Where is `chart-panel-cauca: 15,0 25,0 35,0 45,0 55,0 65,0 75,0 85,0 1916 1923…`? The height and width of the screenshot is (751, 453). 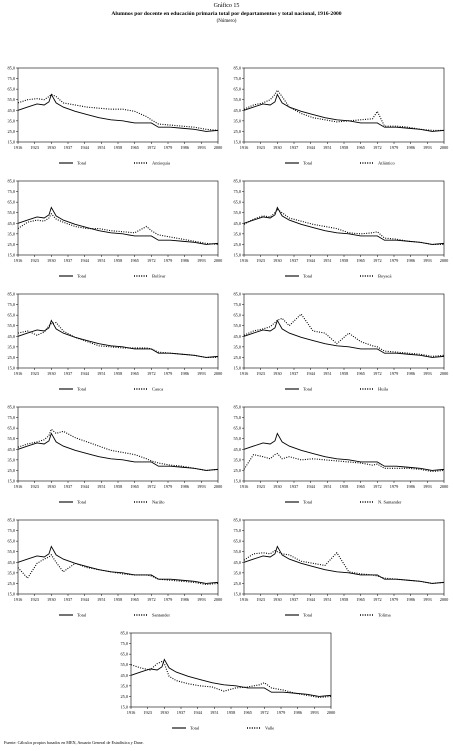 chart-panel-cauca: 15,0 25,0 35,0 45,0 55,0 65,0 75,0 85,0 1916 1923… is located at coordinates (115, 343).